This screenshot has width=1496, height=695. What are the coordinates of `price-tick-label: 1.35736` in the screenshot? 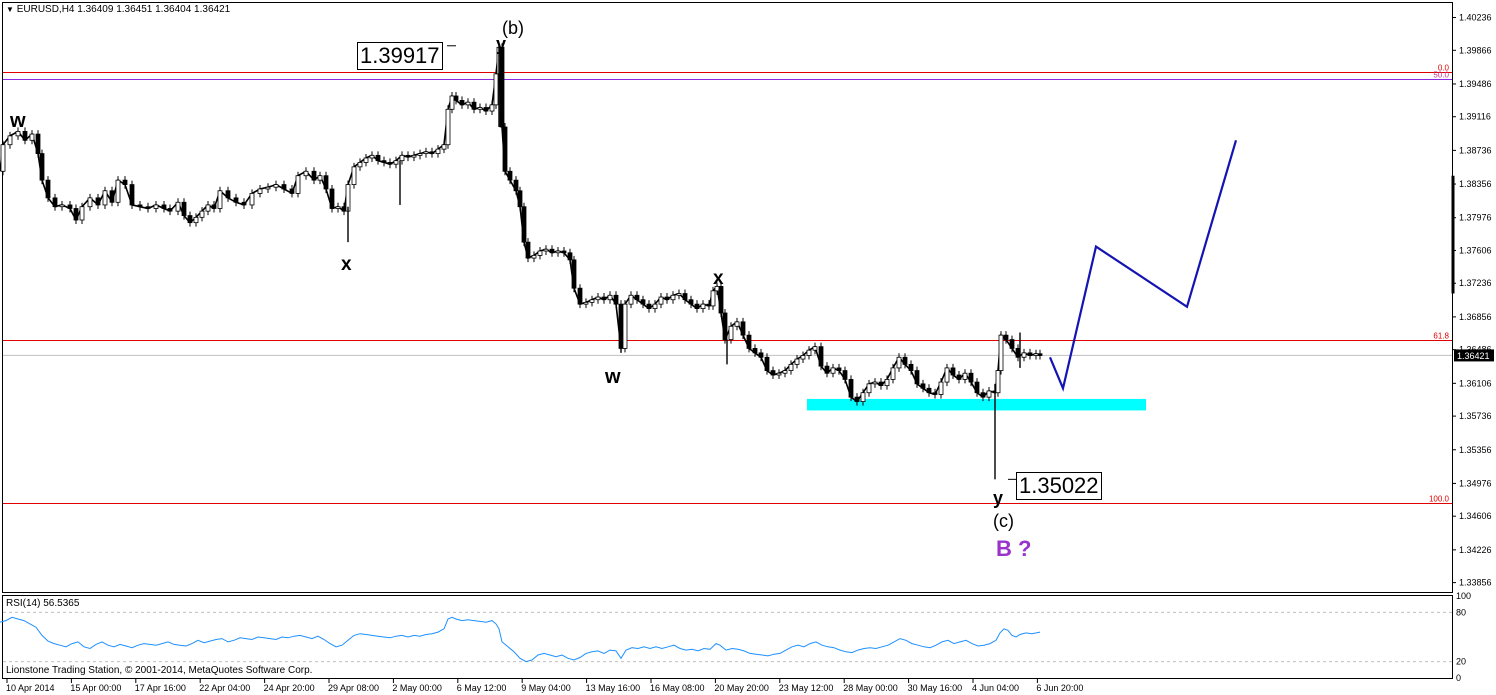 It's located at (1475, 416).